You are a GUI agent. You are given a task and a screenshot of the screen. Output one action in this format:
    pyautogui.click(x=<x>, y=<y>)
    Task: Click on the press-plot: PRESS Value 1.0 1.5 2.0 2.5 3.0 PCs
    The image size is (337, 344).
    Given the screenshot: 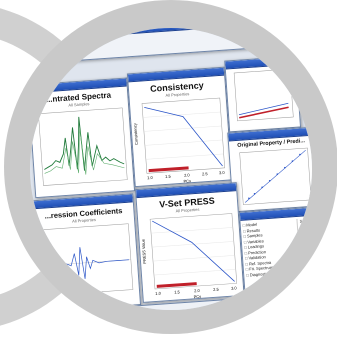 What is the action you would take?
    pyautogui.click(x=189, y=256)
    